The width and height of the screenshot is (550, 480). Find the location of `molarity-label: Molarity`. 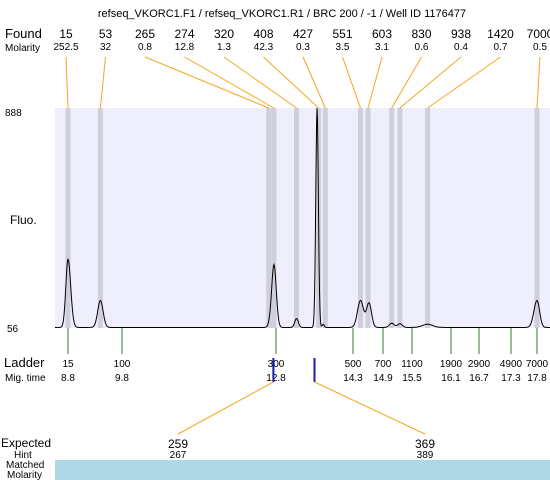

molarity-label: Molarity is located at coordinates (22, 48).